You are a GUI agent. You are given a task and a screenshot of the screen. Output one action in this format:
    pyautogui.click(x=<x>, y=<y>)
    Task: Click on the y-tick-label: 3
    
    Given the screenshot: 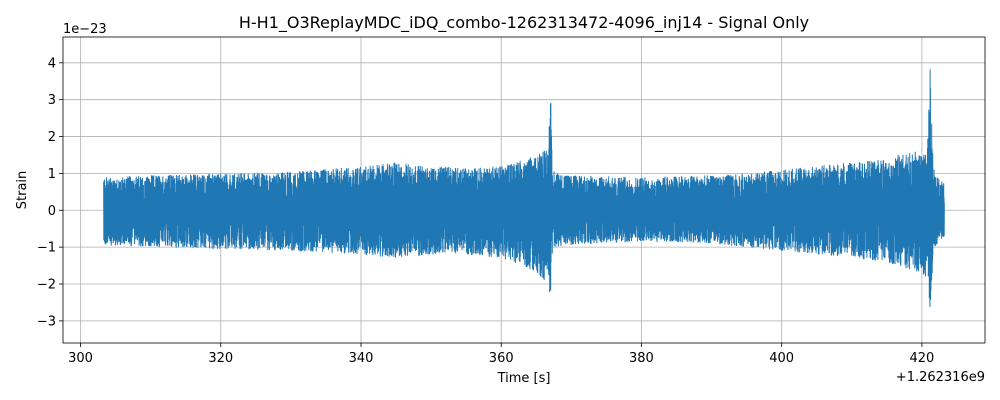 What is the action you would take?
    pyautogui.click(x=52, y=100)
    